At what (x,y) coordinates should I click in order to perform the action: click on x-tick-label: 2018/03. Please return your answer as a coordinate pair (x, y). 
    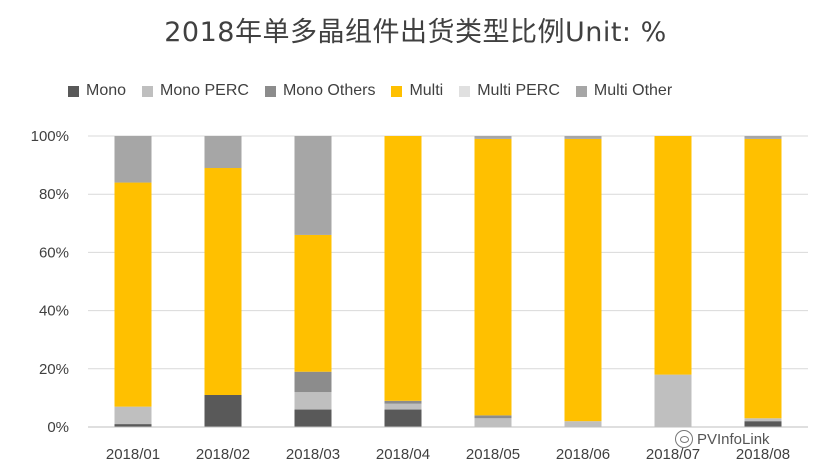
    Looking at the image, I should click on (313, 454).